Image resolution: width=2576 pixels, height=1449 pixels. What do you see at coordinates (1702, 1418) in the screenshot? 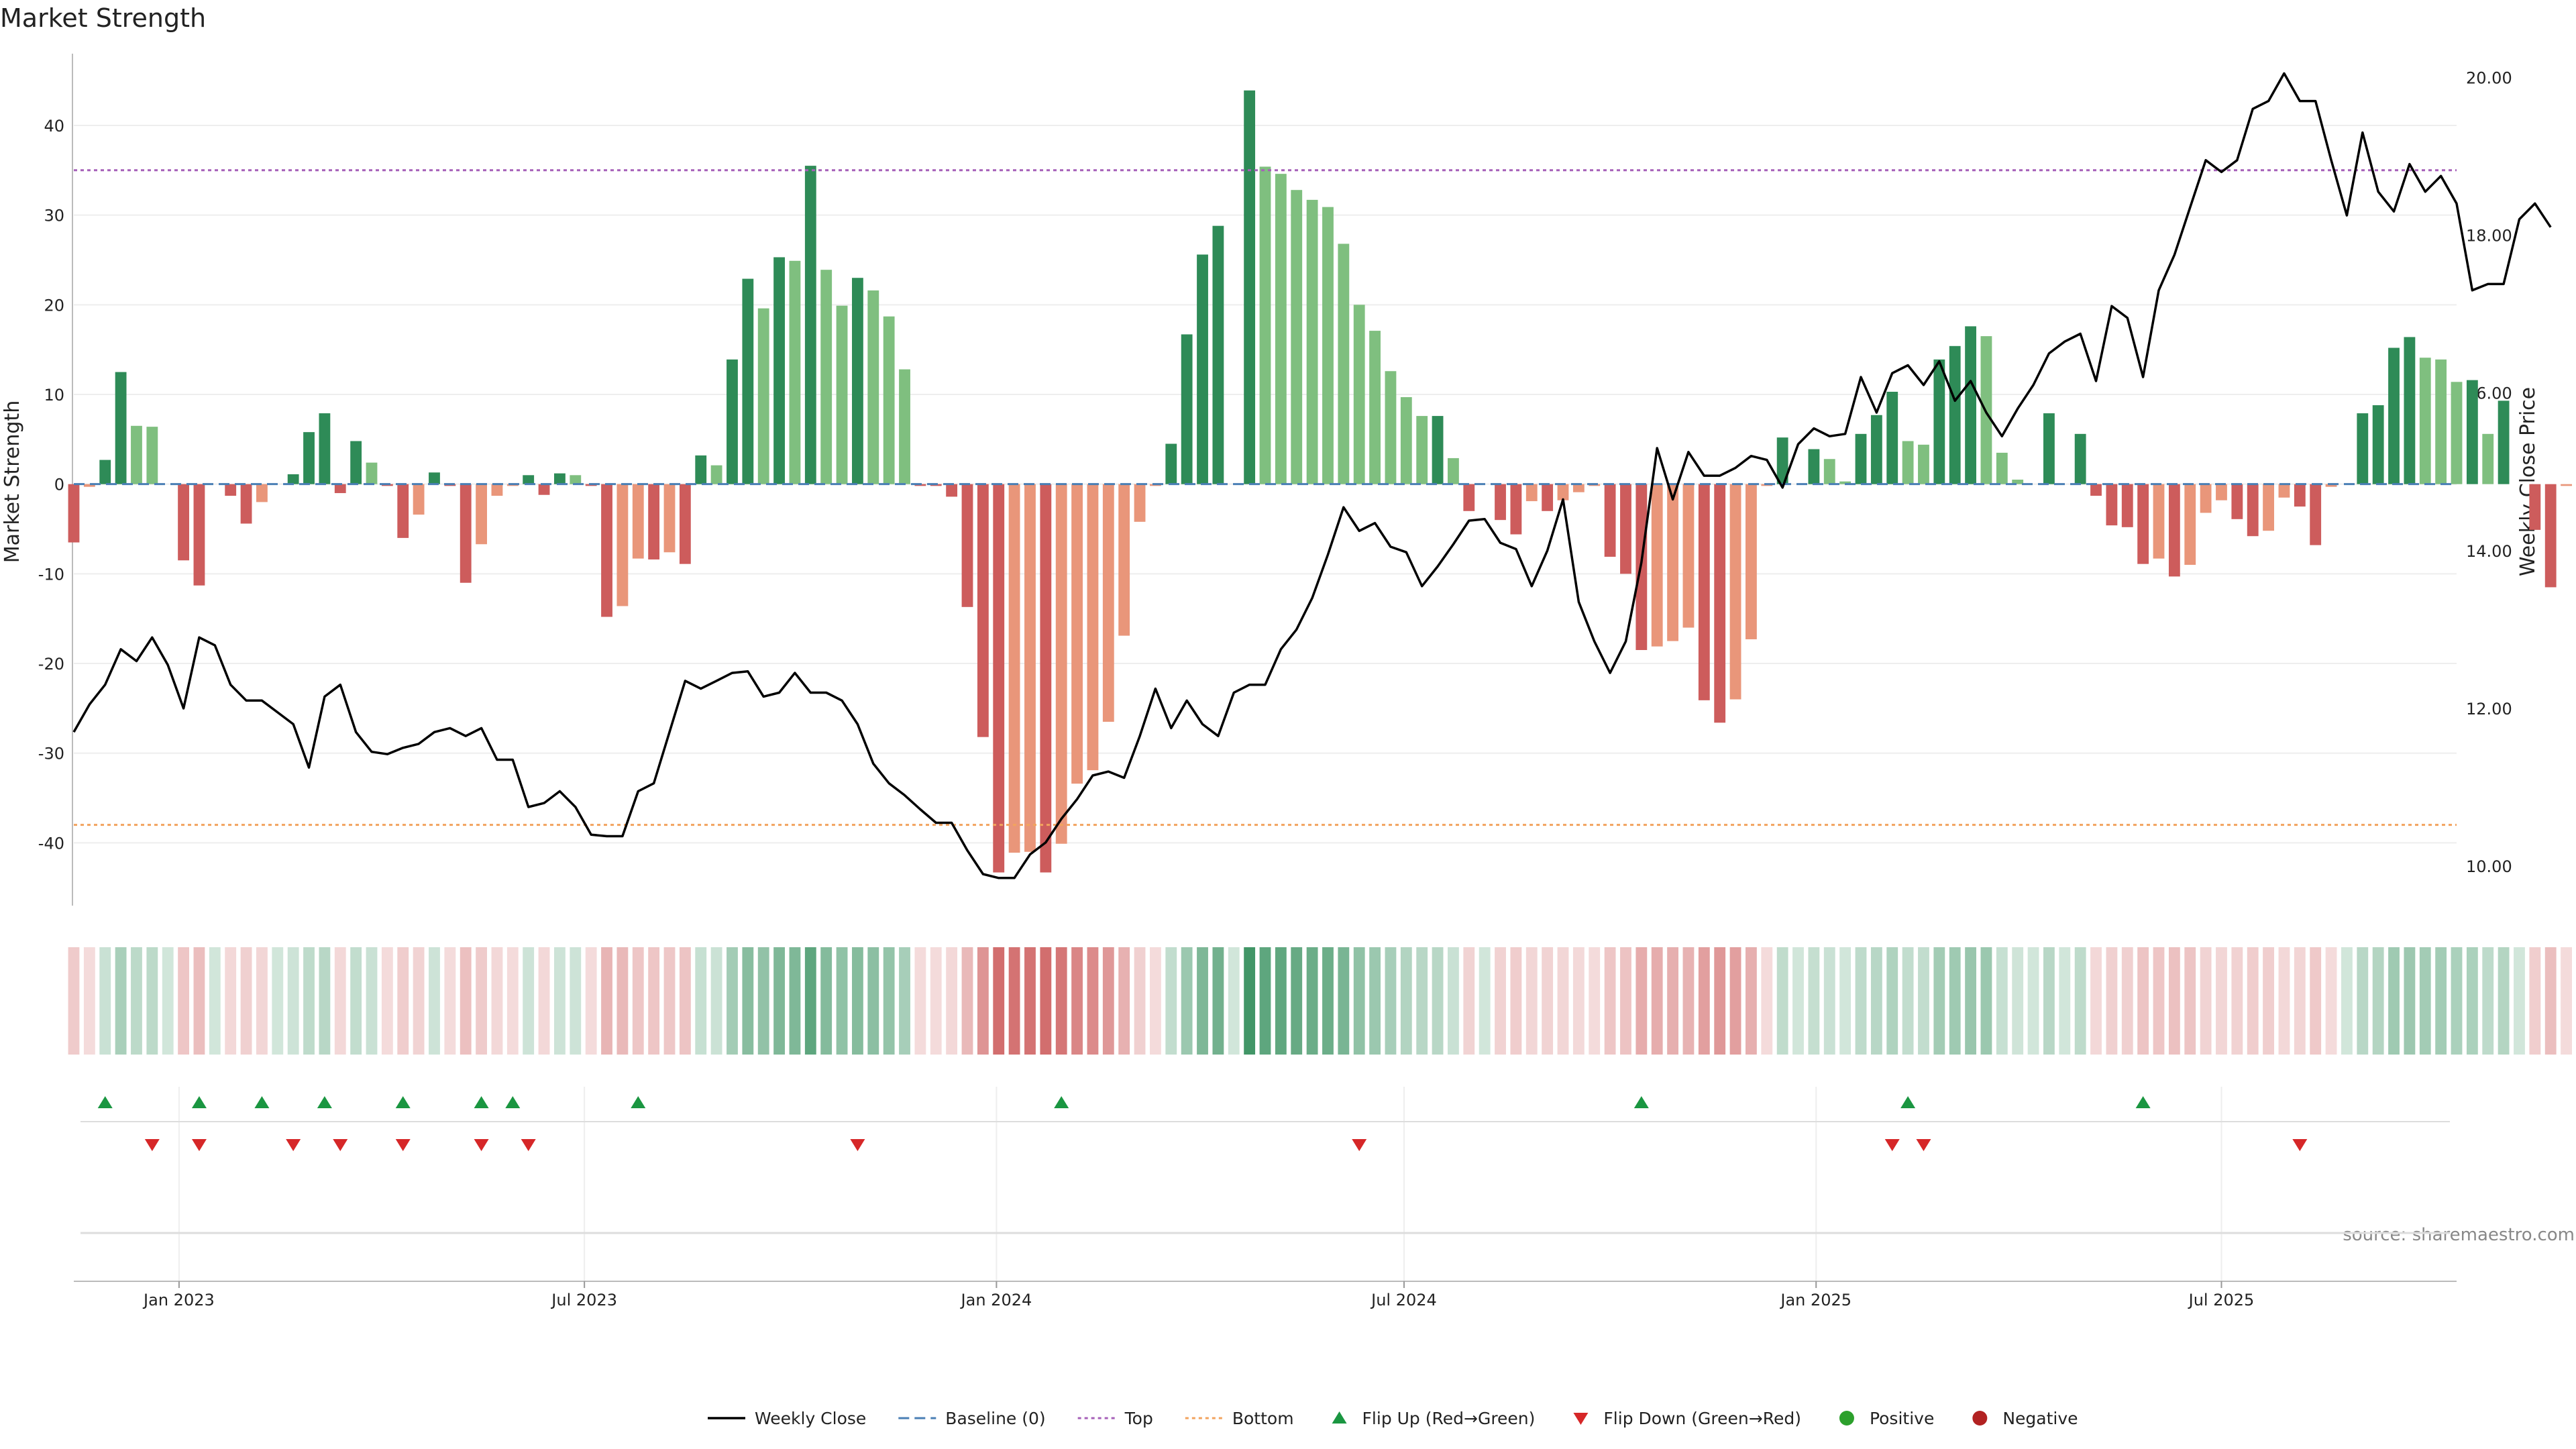
I see `legend-label: Flip Down (Green→Red)` at bounding box center [1702, 1418].